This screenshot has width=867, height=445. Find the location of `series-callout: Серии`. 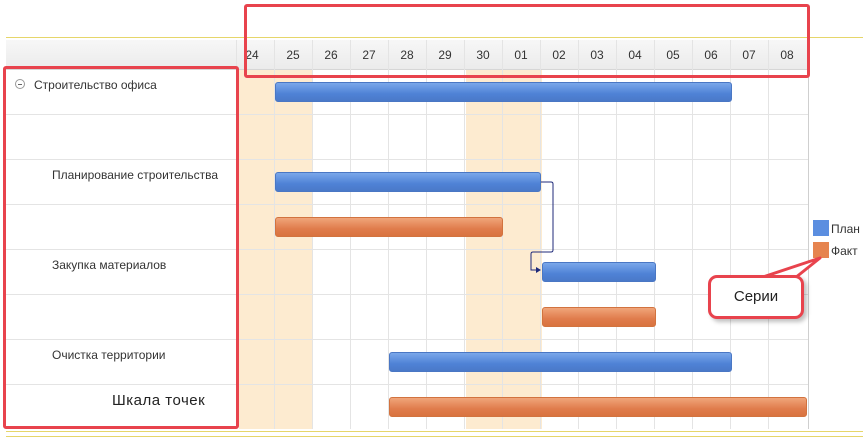

series-callout: Серии is located at coordinates (756, 297).